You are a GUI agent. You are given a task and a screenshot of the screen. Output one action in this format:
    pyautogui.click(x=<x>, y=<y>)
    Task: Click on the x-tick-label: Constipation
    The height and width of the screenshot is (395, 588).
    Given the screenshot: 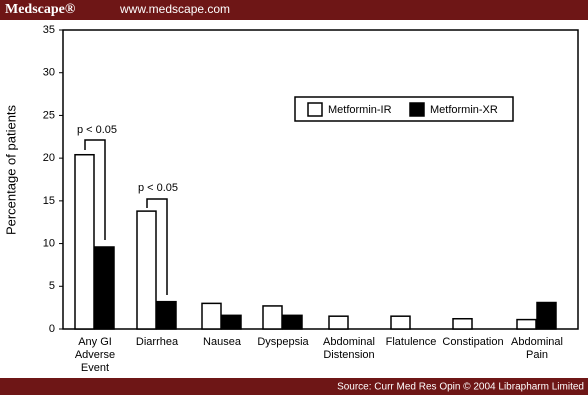 What is the action you would take?
    pyautogui.click(x=473, y=342)
    